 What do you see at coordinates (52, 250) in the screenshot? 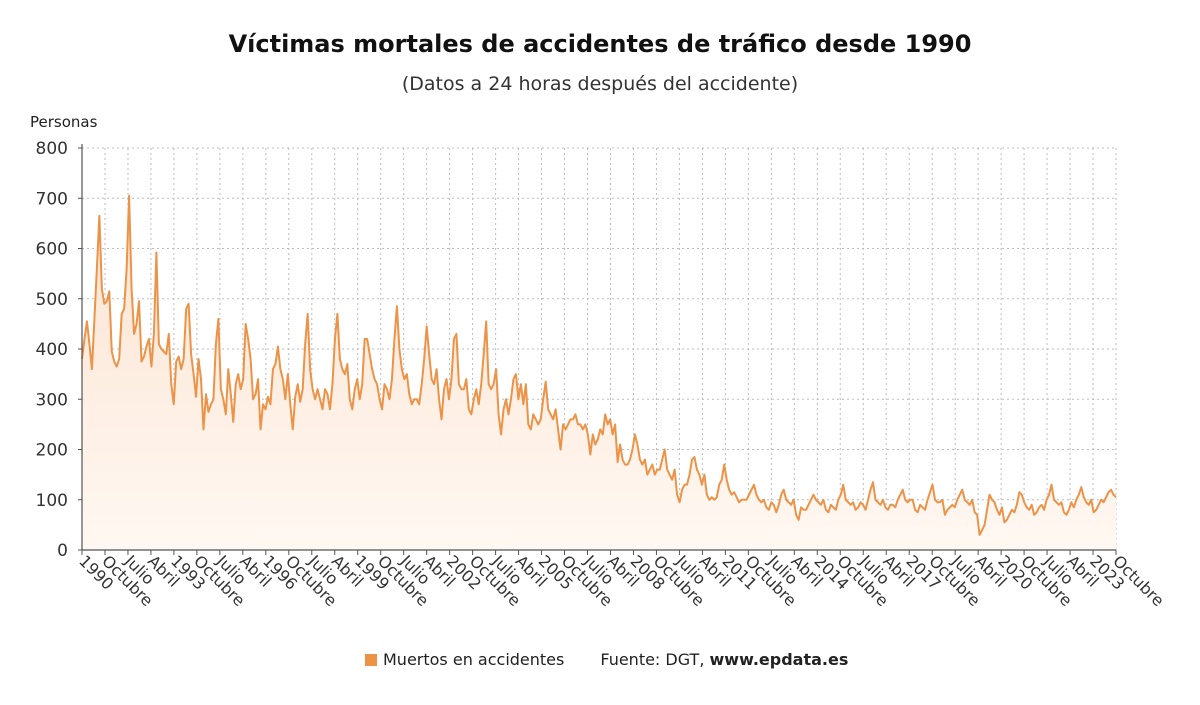
I see `y-tick-label: 600` at bounding box center [52, 250].